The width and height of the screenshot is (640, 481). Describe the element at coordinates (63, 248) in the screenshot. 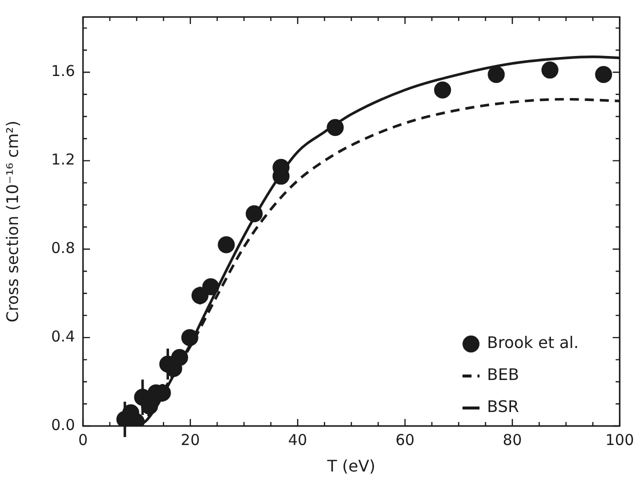

I see `y-tick-label: 0.8` at that location.